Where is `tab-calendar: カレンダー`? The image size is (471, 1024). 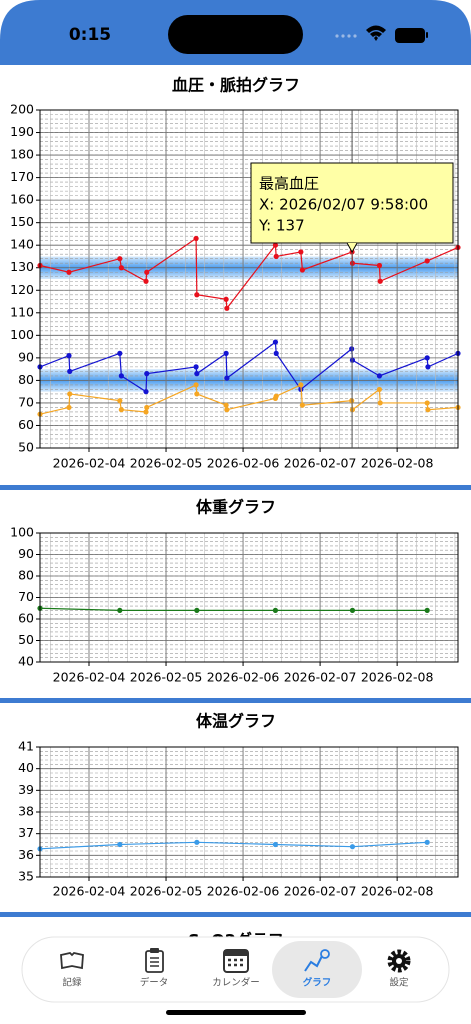 tab-calendar: カレンダー is located at coordinates (236, 969).